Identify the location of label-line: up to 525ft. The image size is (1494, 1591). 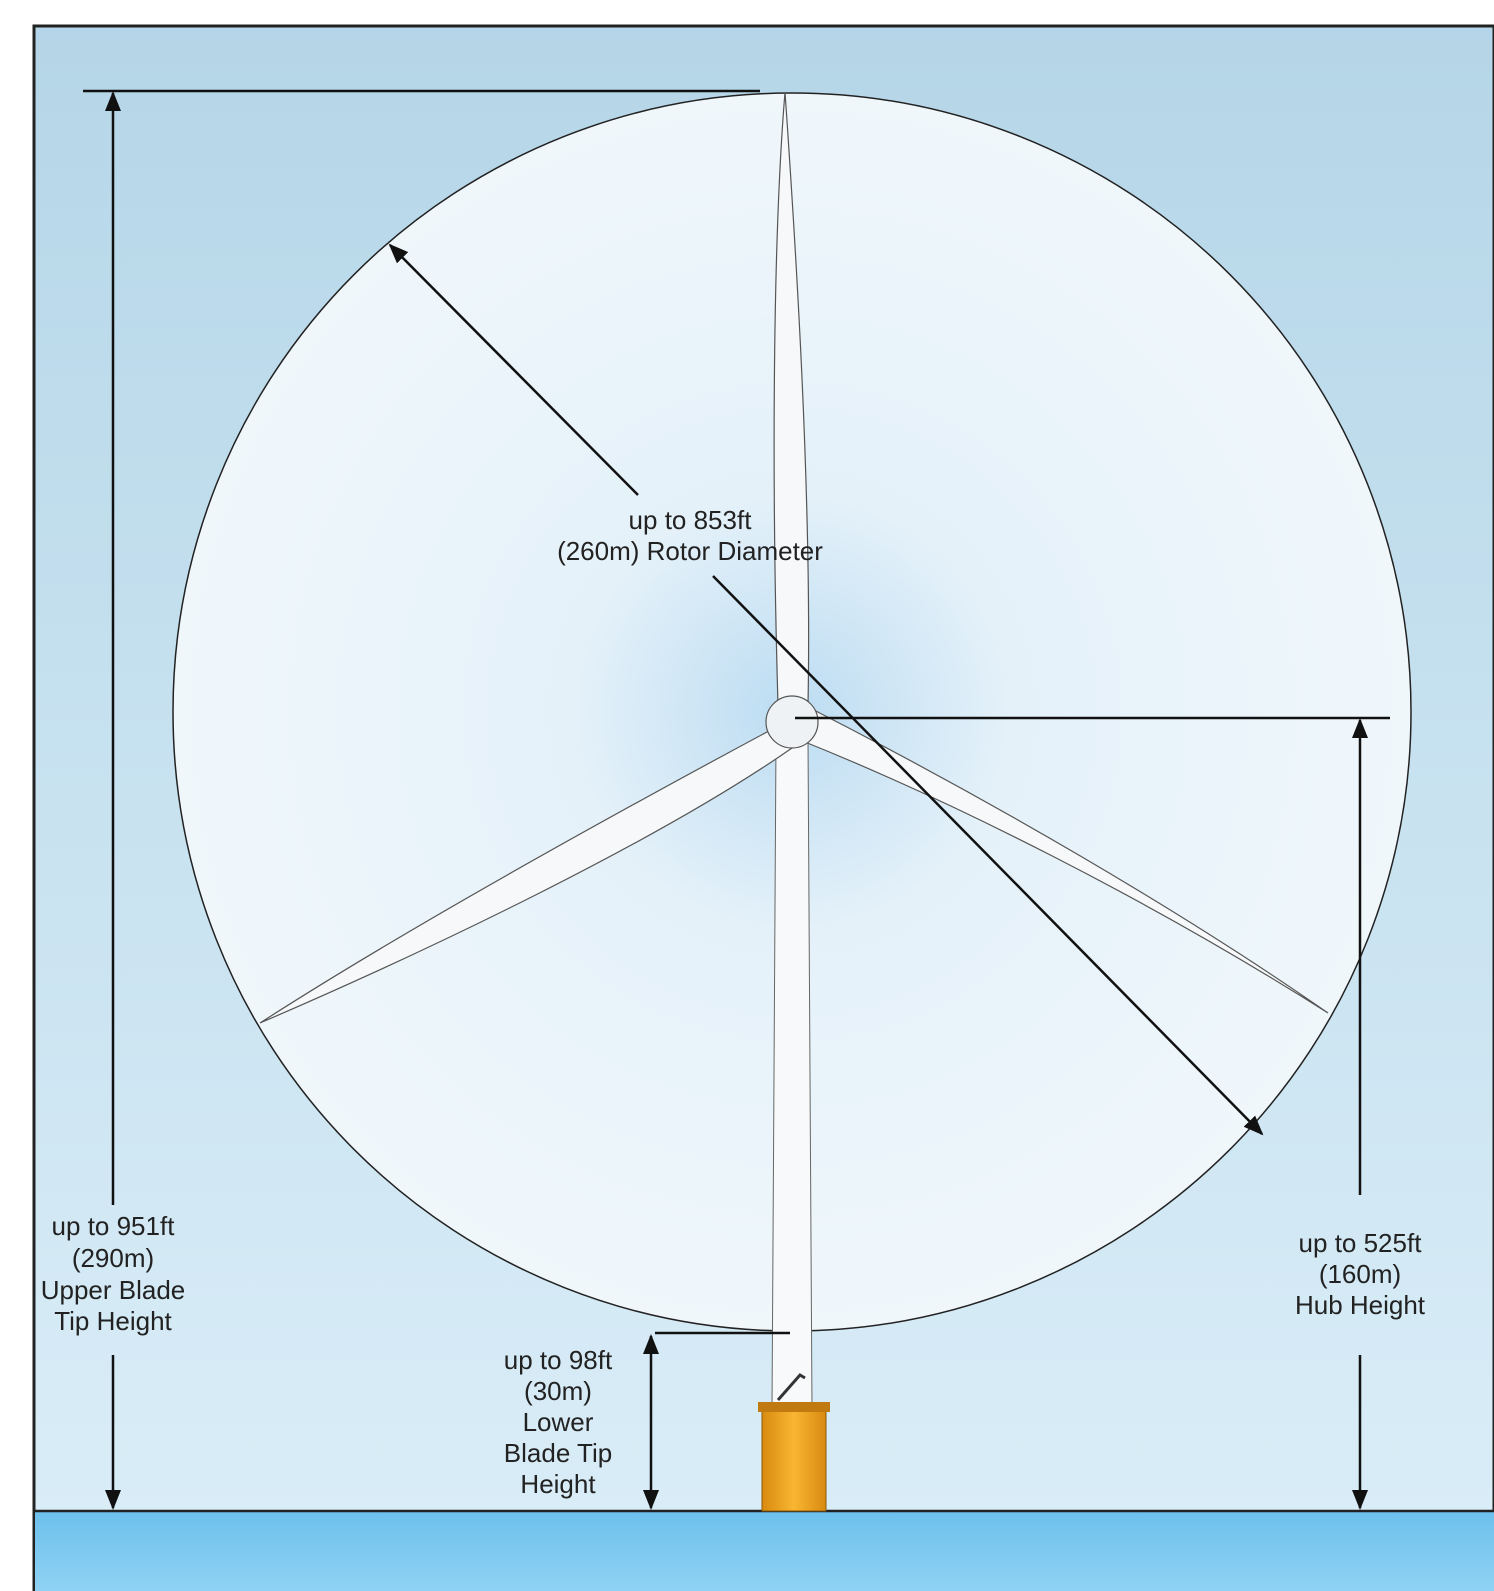
(1361, 1243).